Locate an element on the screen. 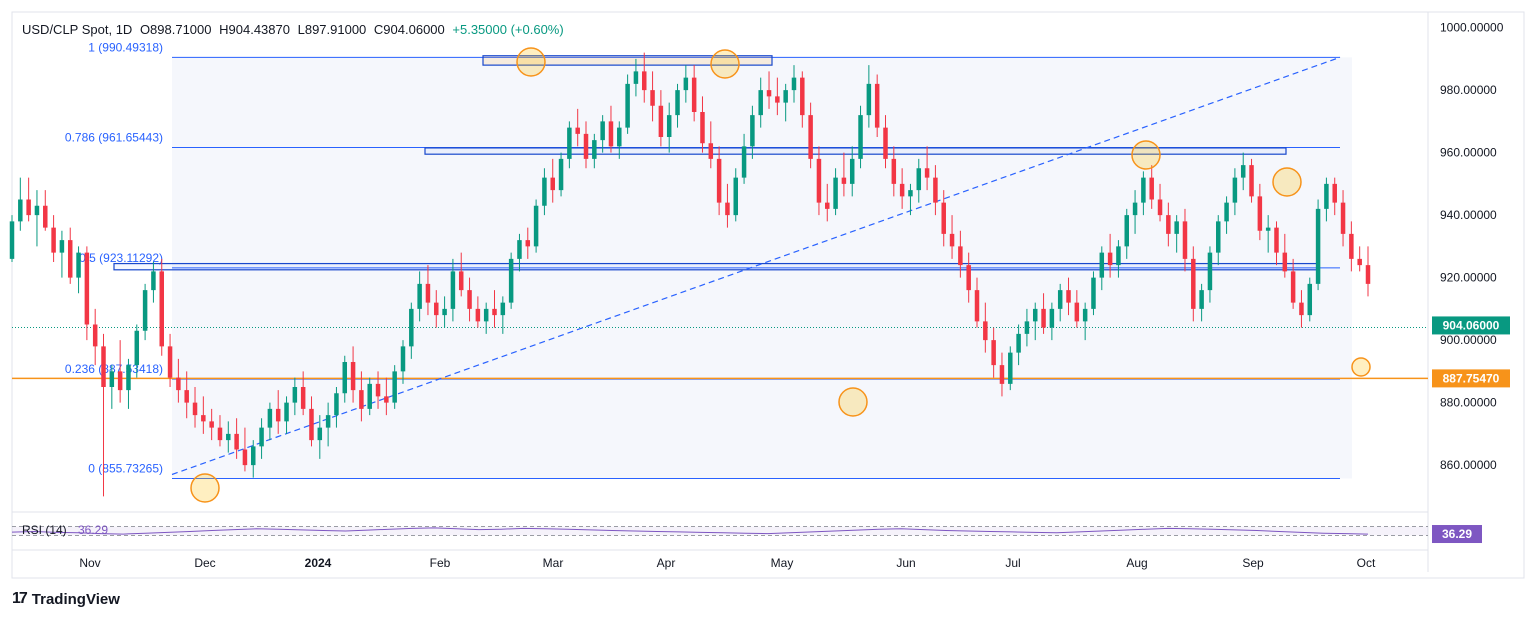 The width and height of the screenshot is (1536, 619). resistance-zone is located at coordinates (716, 266).